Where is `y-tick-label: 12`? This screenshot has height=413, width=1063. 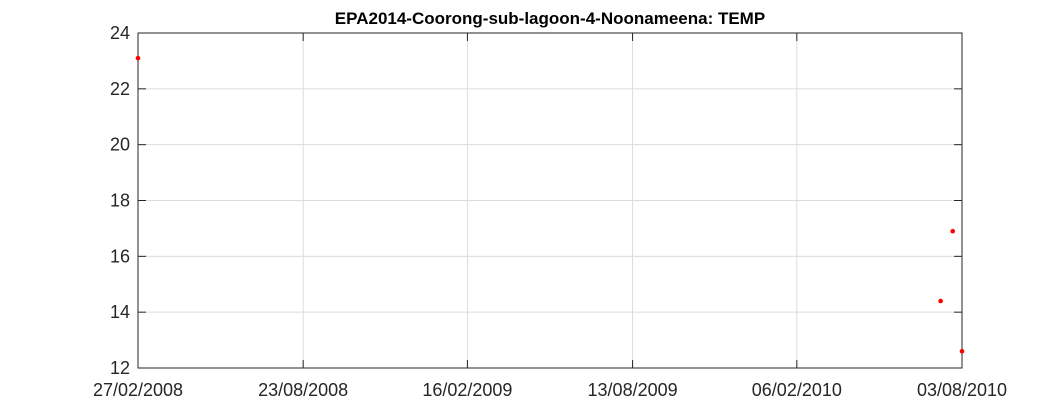 y-tick-label: 12 is located at coordinates (120, 368).